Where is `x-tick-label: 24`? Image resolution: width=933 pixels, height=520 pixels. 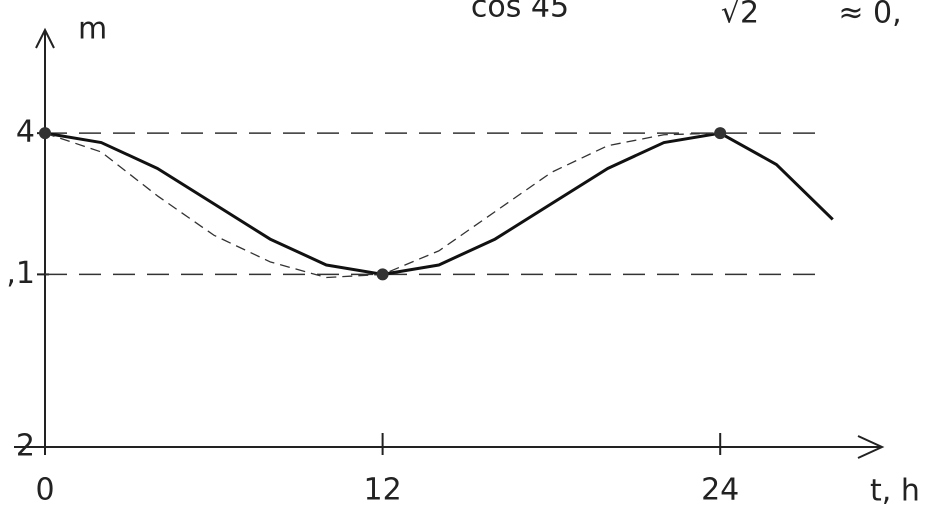 x-tick-label: 24 is located at coordinates (720, 490).